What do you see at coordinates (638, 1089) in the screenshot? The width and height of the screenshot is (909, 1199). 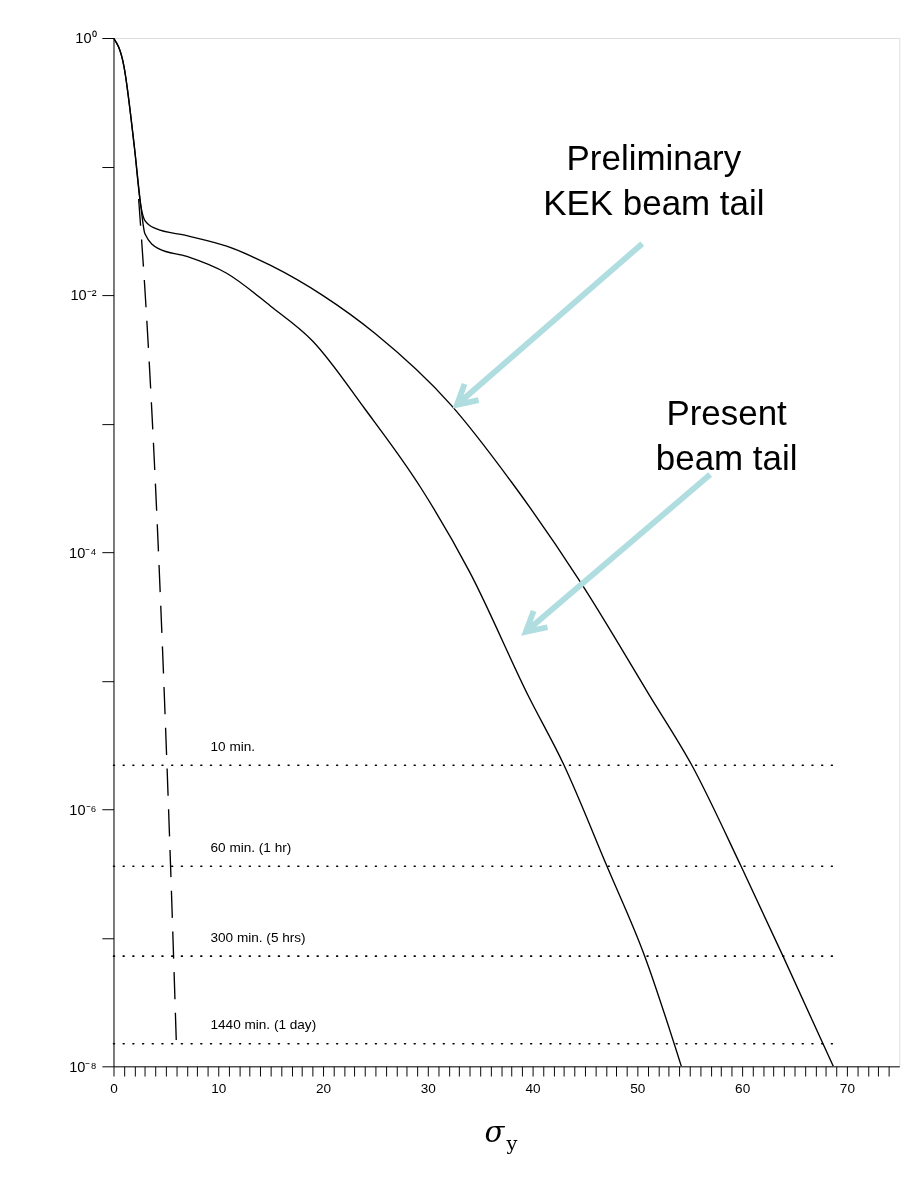 I see `x-tick-label: 50` at bounding box center [638, 1089].